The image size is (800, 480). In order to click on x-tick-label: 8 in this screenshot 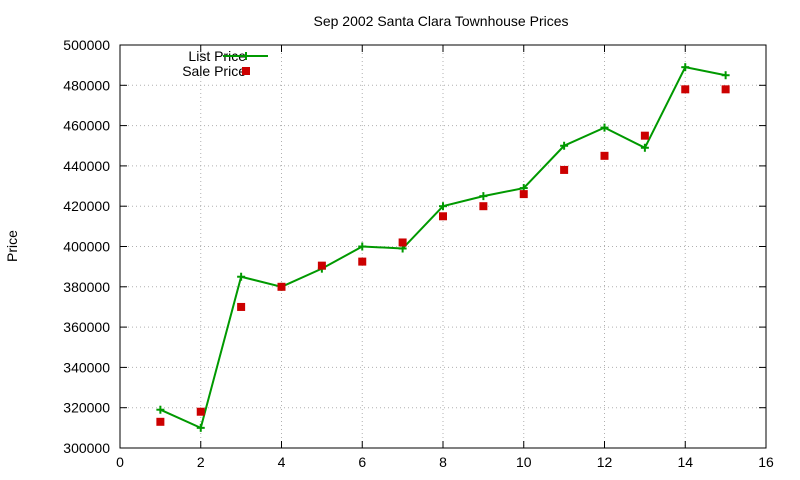, I will do `click(443, 462)`.